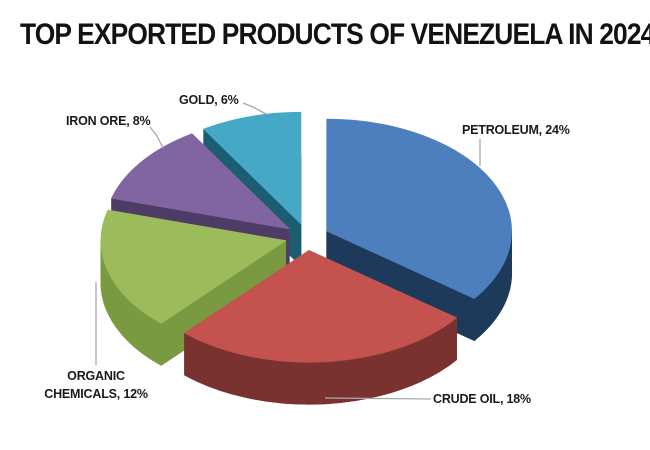 This screenshot has height=450, width=650. I want to click on pie-slice-iron-ore-top, so click(200, 181).